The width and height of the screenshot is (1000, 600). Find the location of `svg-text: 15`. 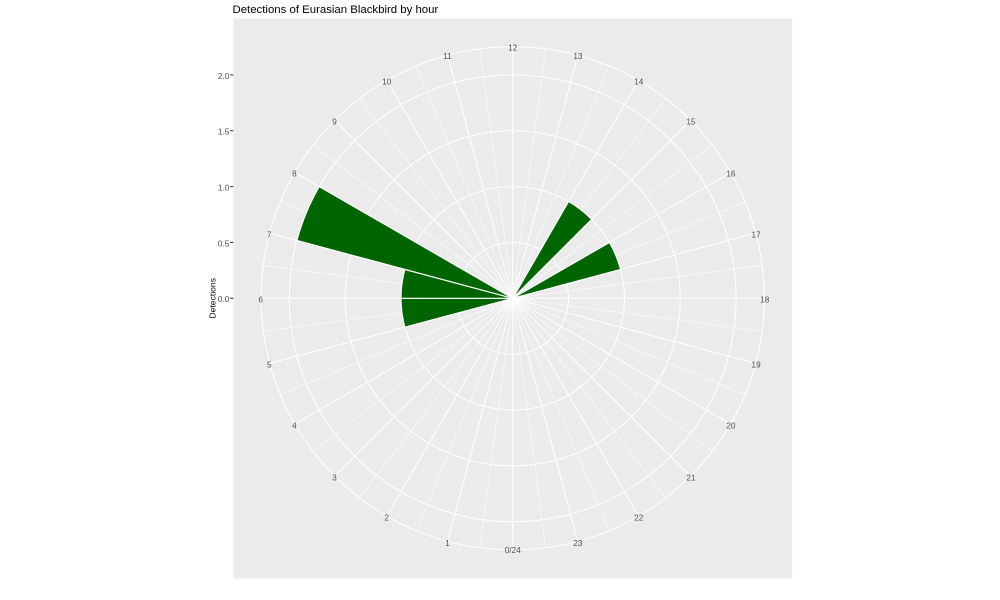

svg-text: 15 is located at coordinates (691, 121).